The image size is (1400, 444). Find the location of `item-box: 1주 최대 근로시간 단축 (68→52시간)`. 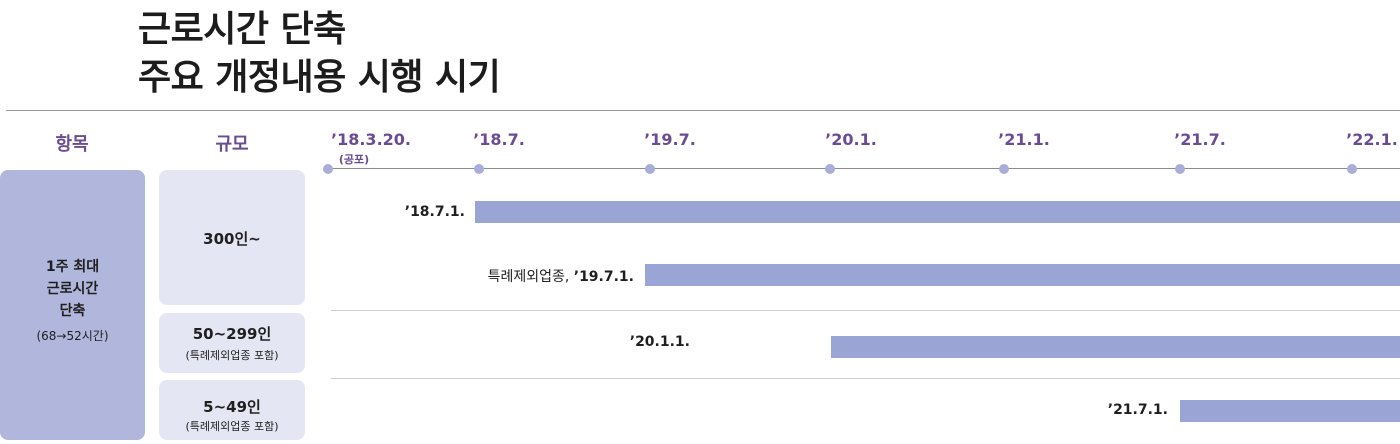

item-box: 1주 최대 근로시간 단축 (68→52시간) is located at coordinates (72, 305).